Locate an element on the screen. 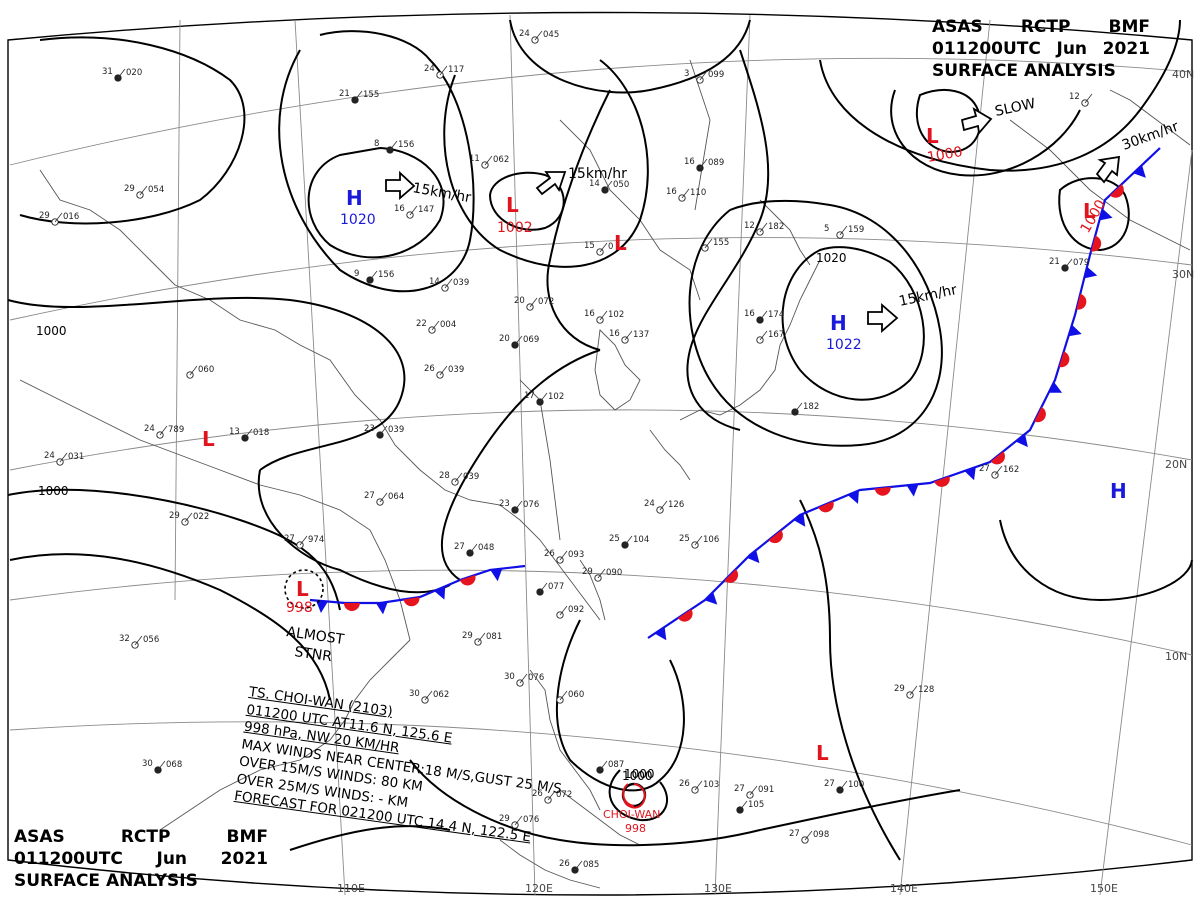  station-plot: 16 089 is located at coordinates (704, 164).